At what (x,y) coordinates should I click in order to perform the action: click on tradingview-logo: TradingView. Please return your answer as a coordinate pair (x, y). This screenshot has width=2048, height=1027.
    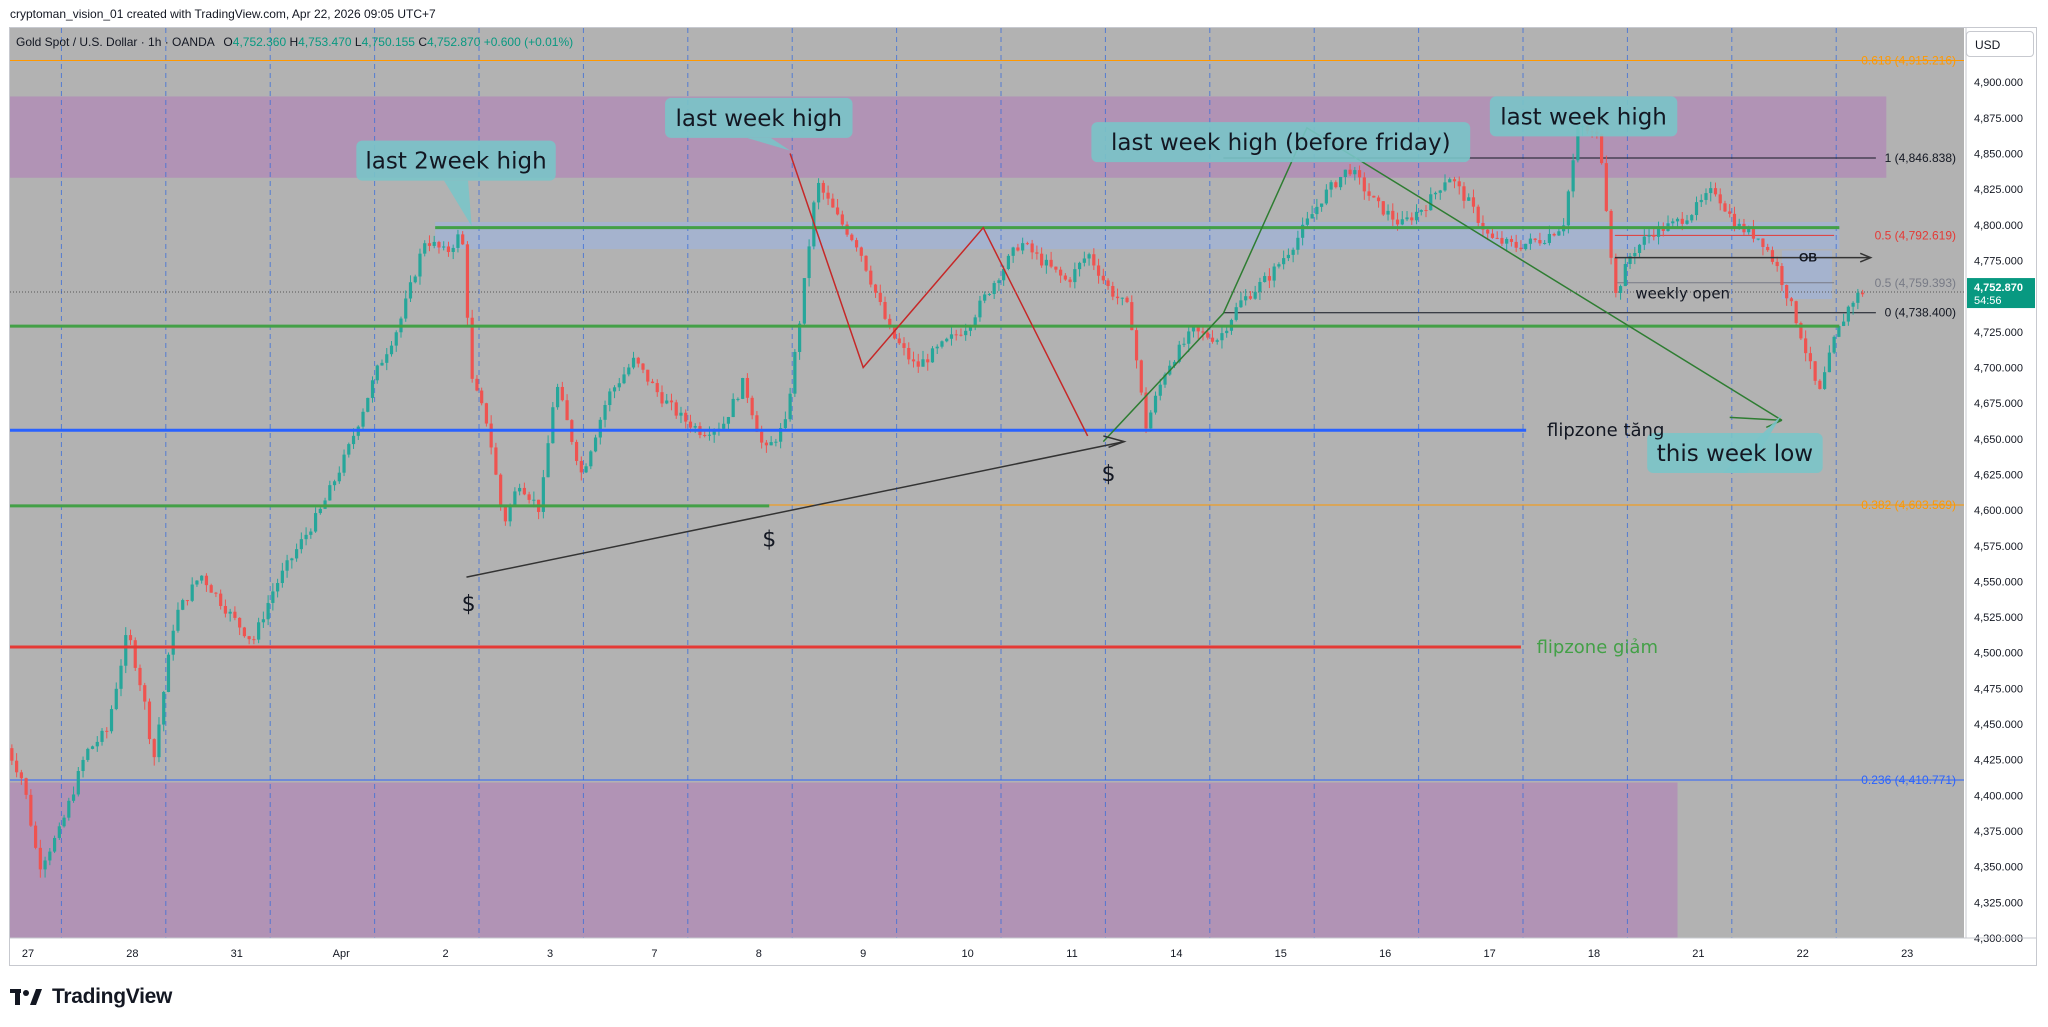
    Looking at the image, I should click on (91, 997).